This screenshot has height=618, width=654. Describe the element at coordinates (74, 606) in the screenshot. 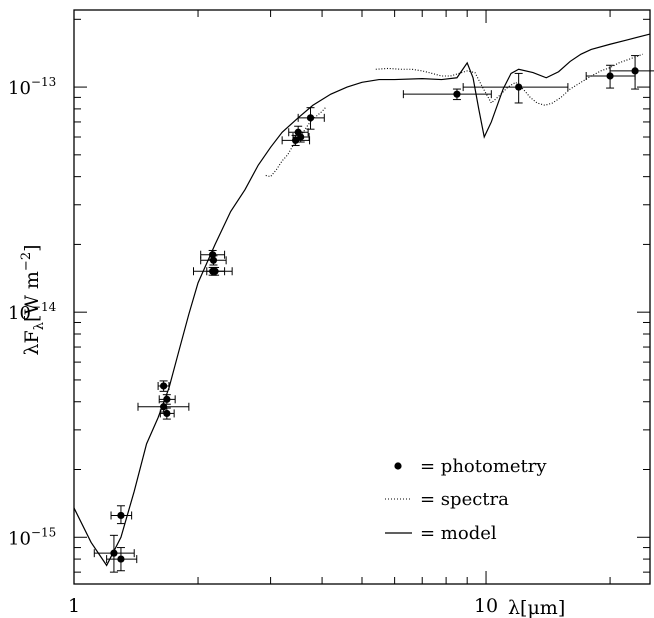

I see `x-tick-label: 1` at that location.